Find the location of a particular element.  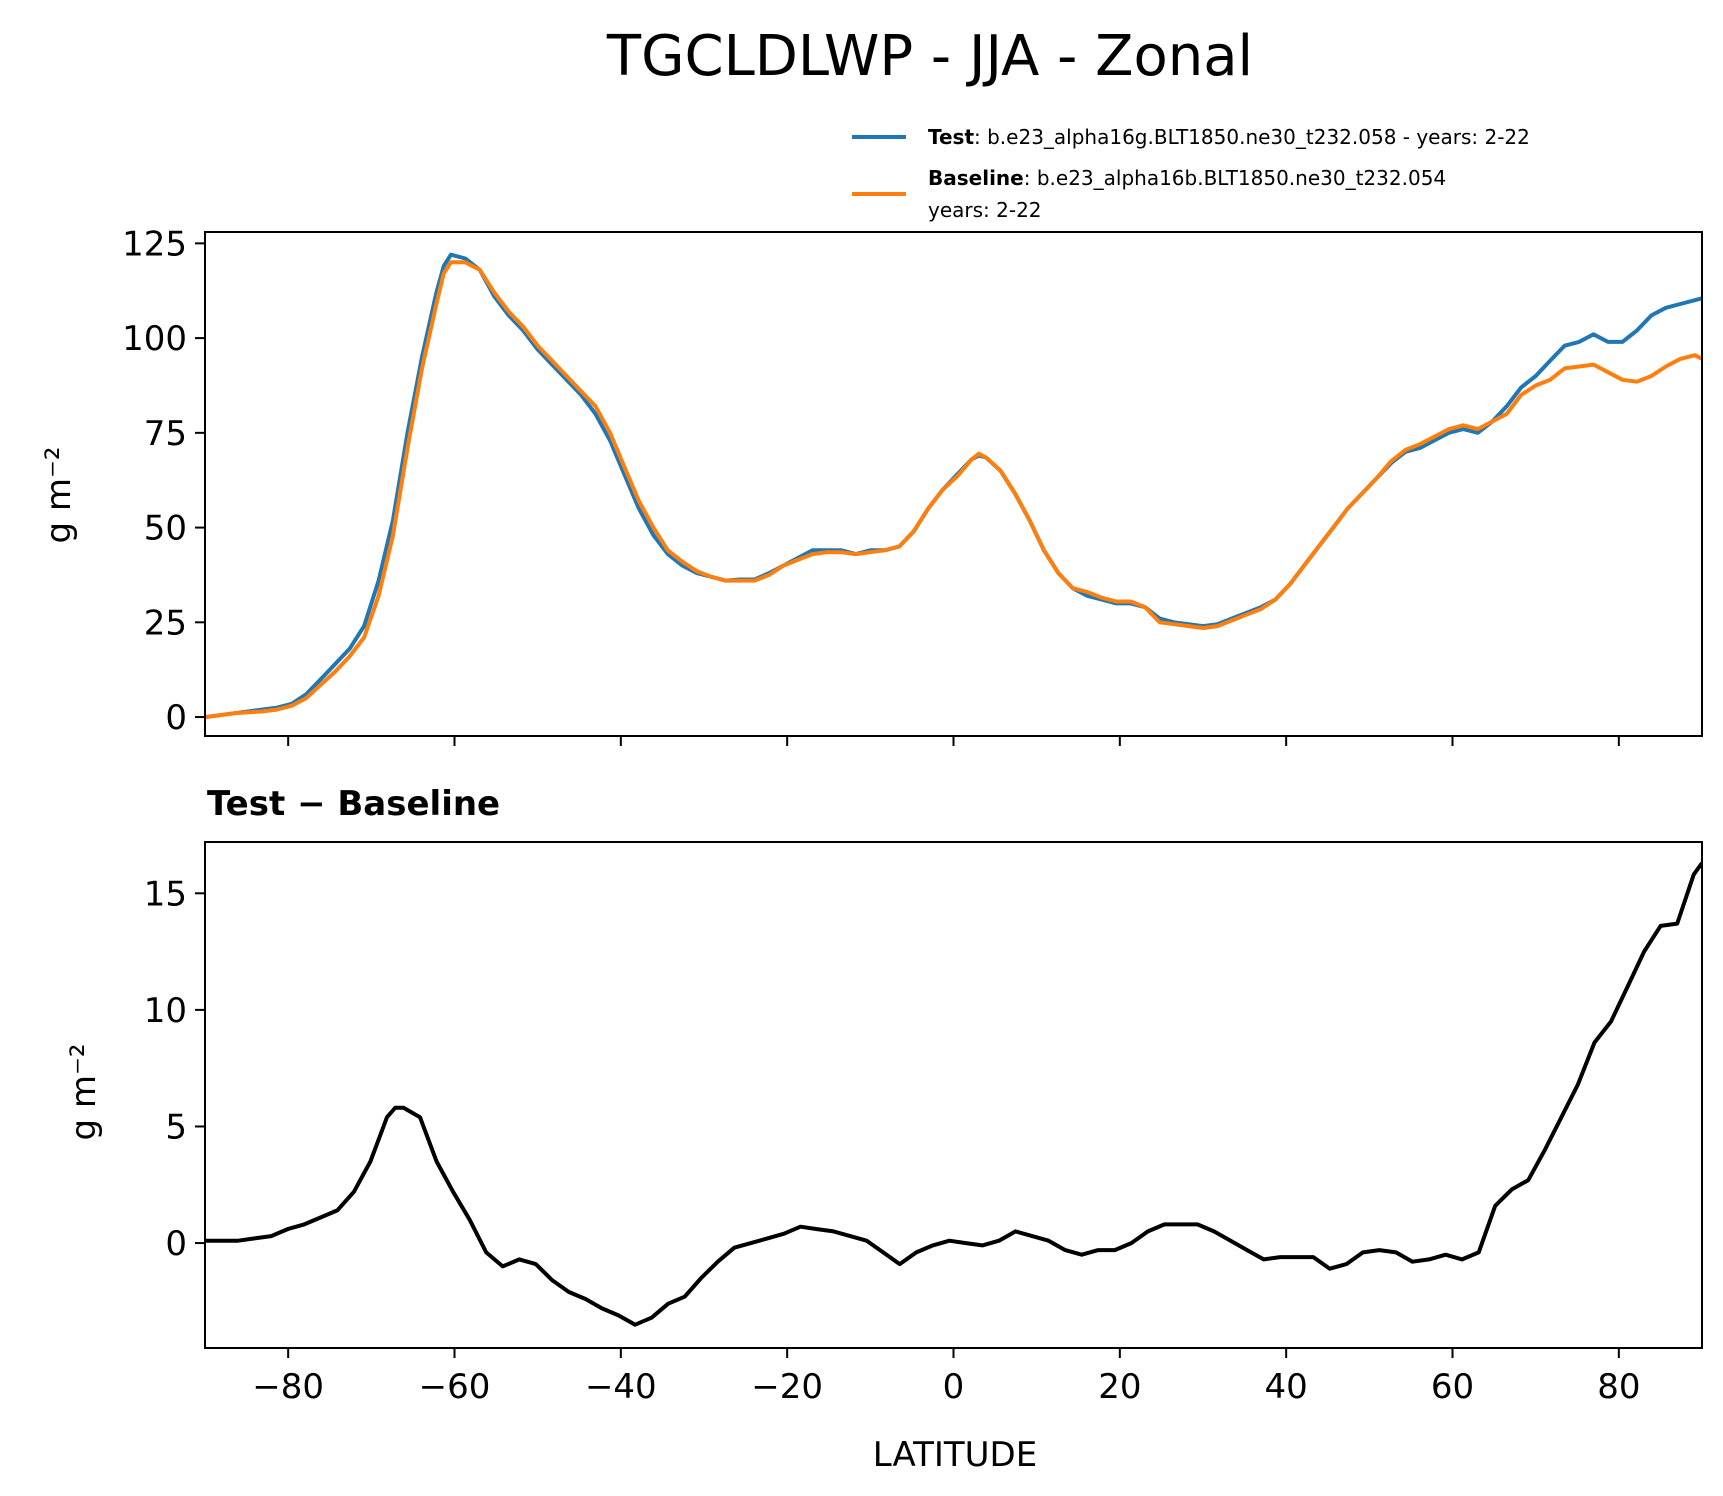

chart-title: TGCLDLWP - JJA - Zonal is located at coordinates (929, 56).